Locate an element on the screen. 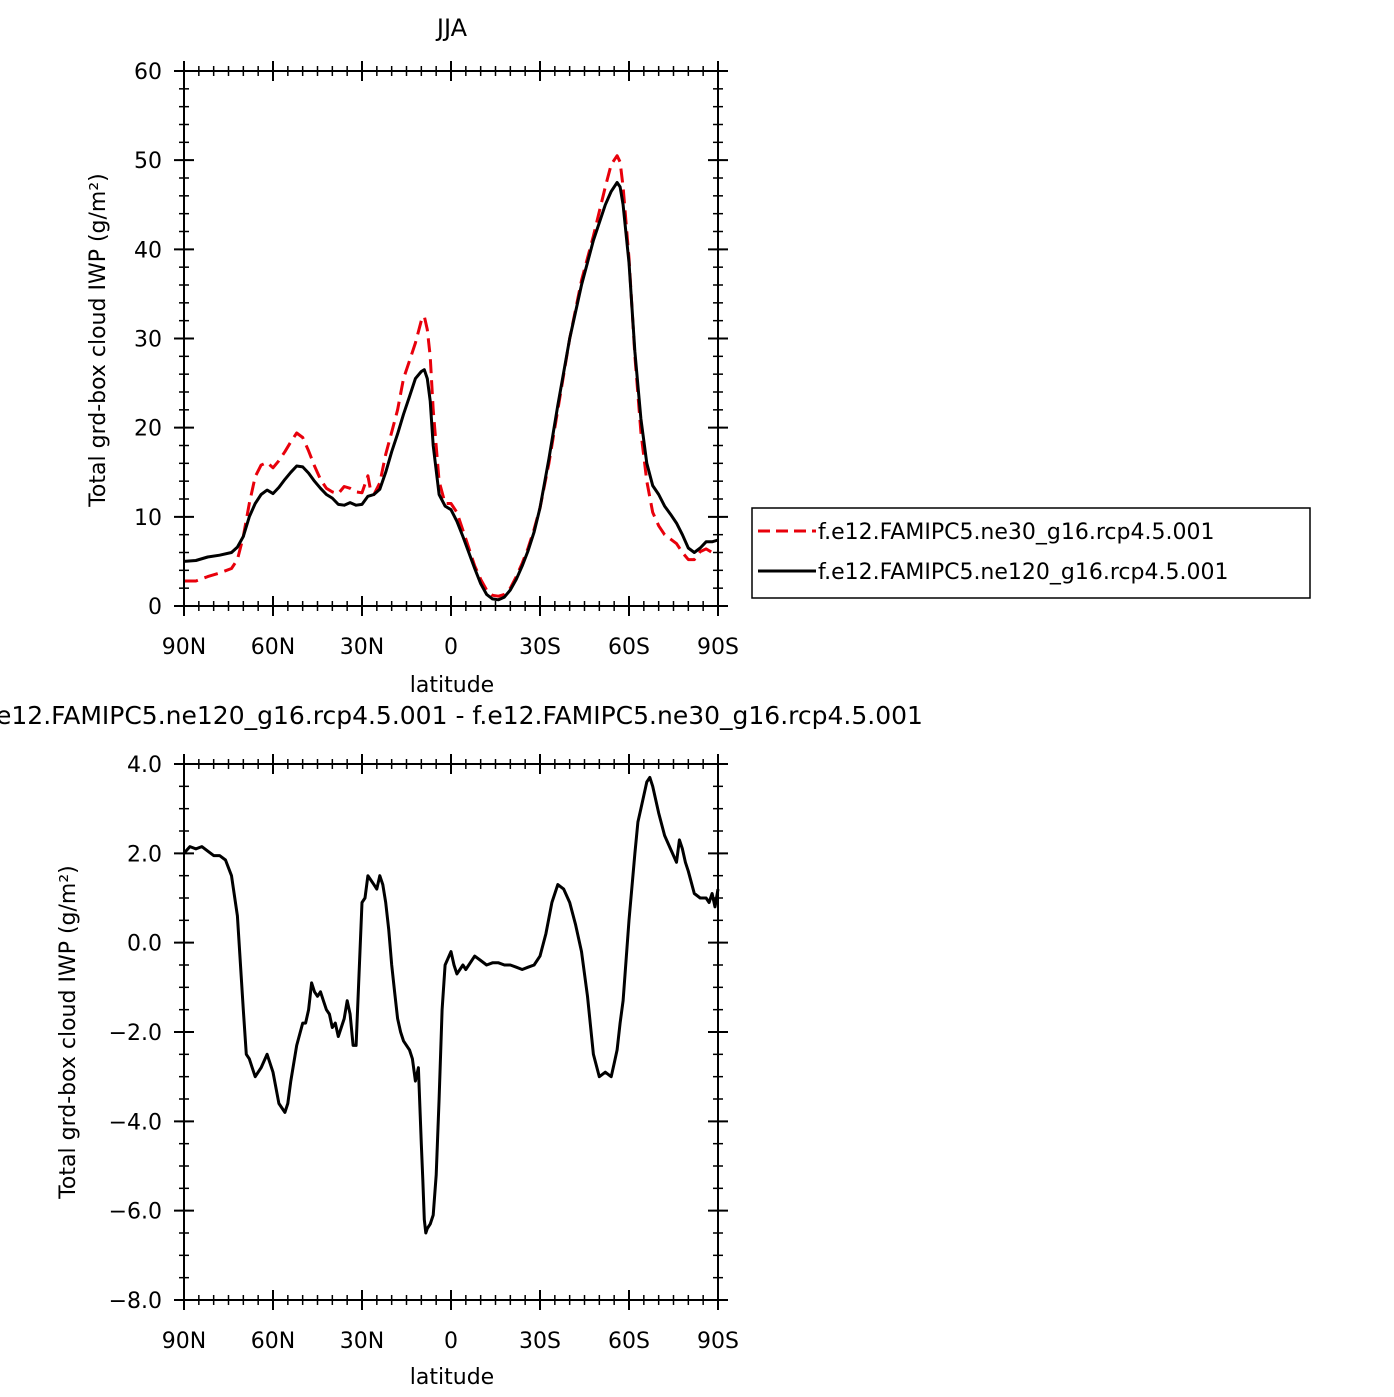 The image size is (1394, 1397). y-tick-label: 20 is located at coordinates (148, 429).